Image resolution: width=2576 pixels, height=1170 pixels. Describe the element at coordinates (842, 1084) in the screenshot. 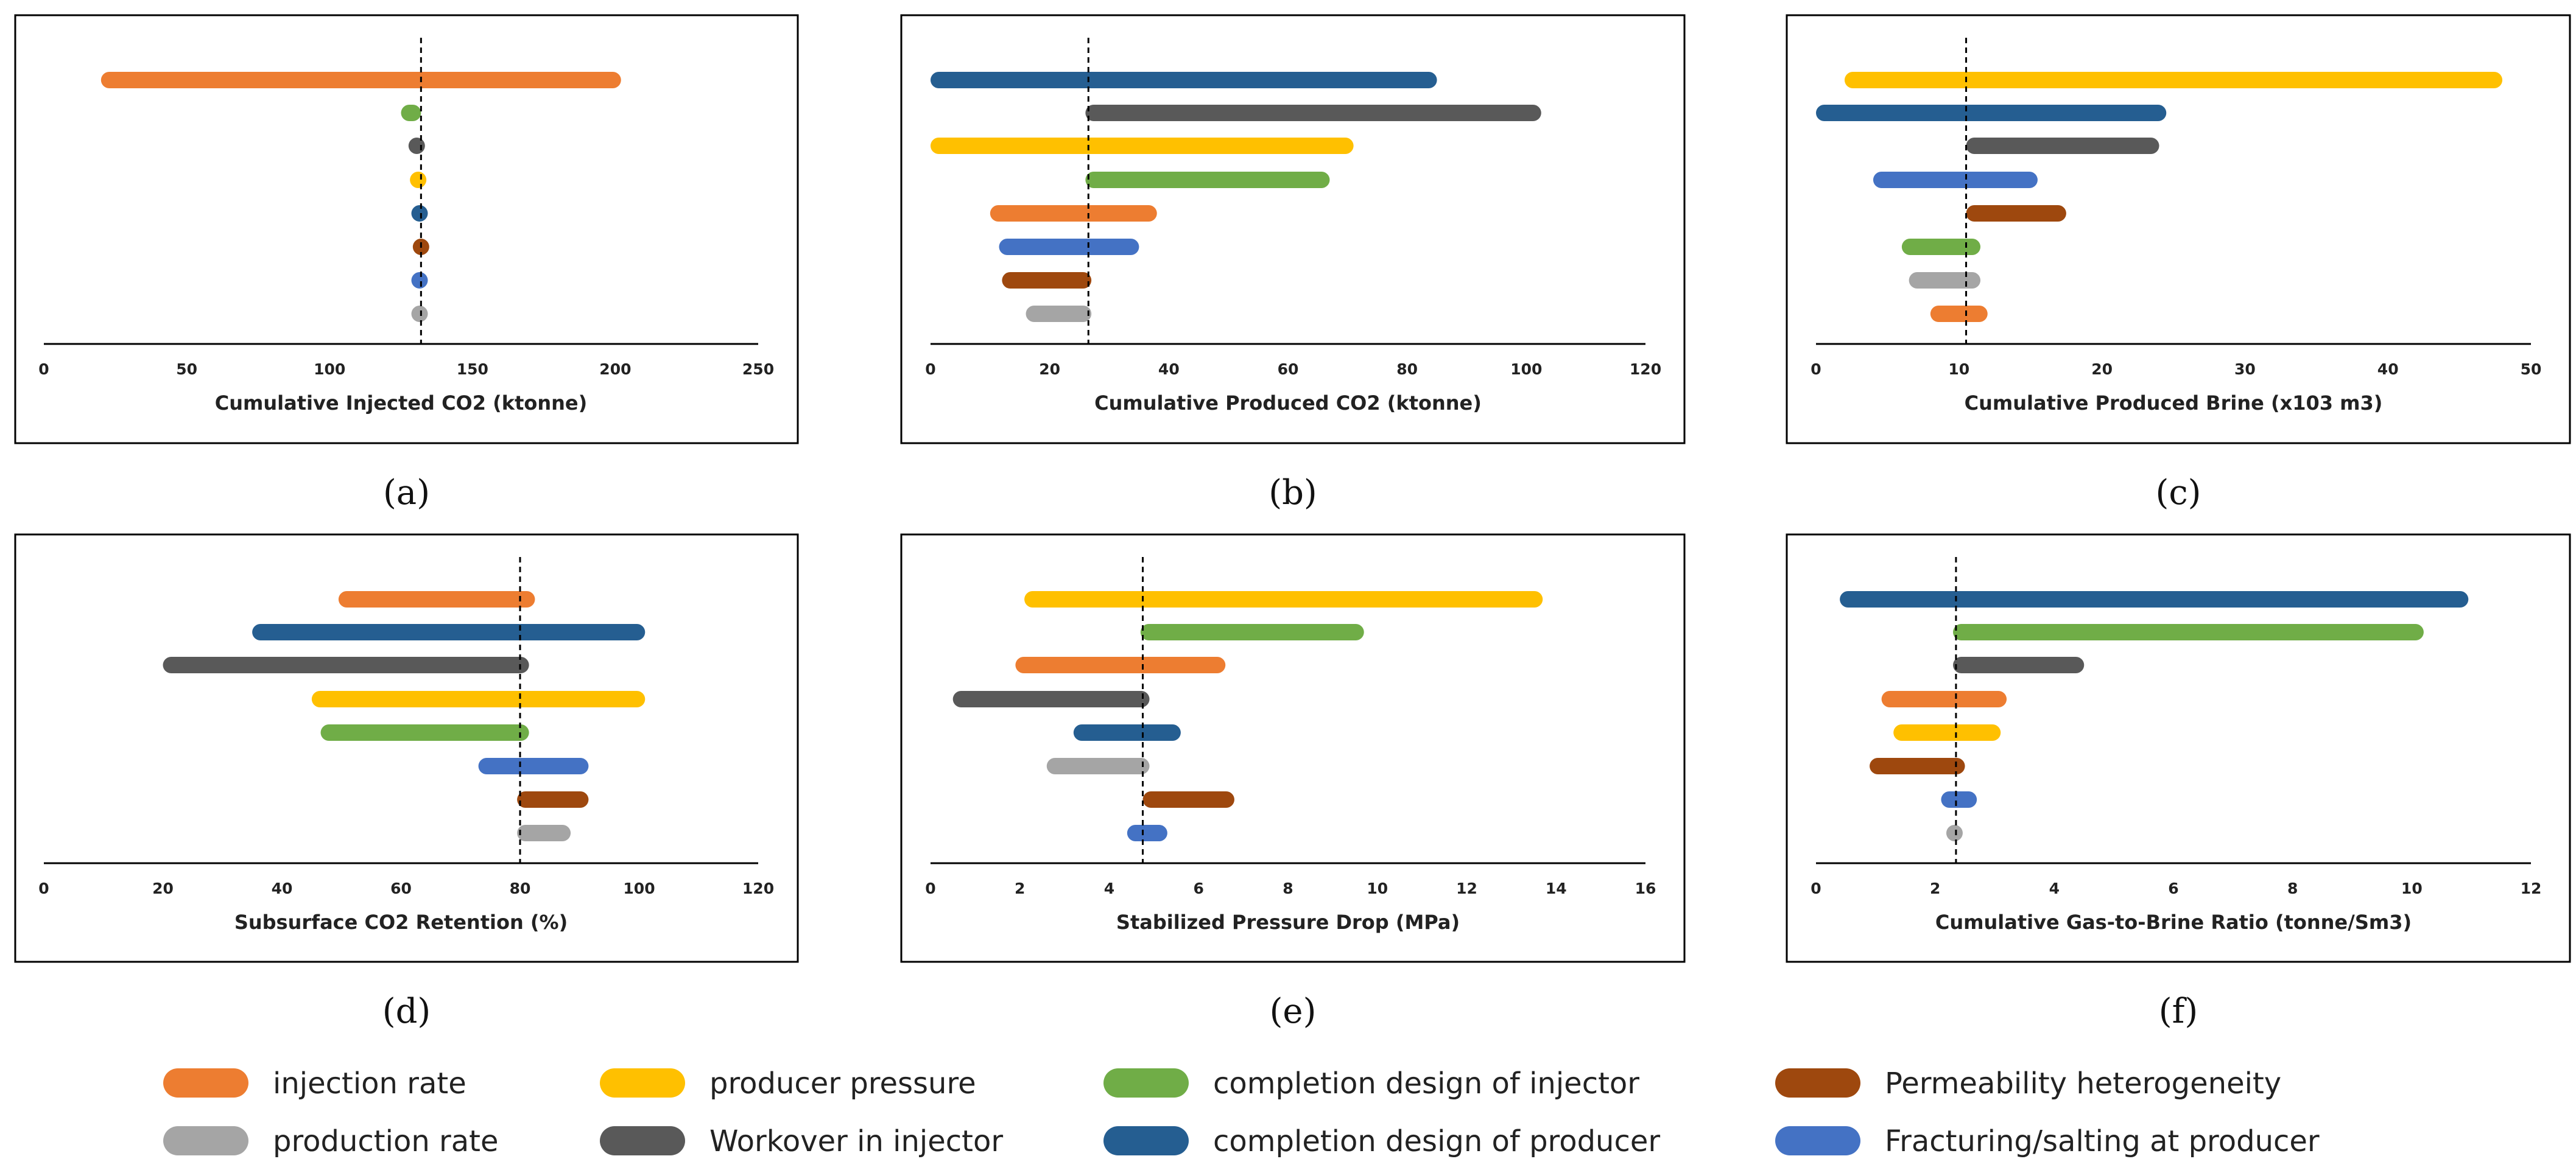

I see `legend-label: producer pressure` at that location.